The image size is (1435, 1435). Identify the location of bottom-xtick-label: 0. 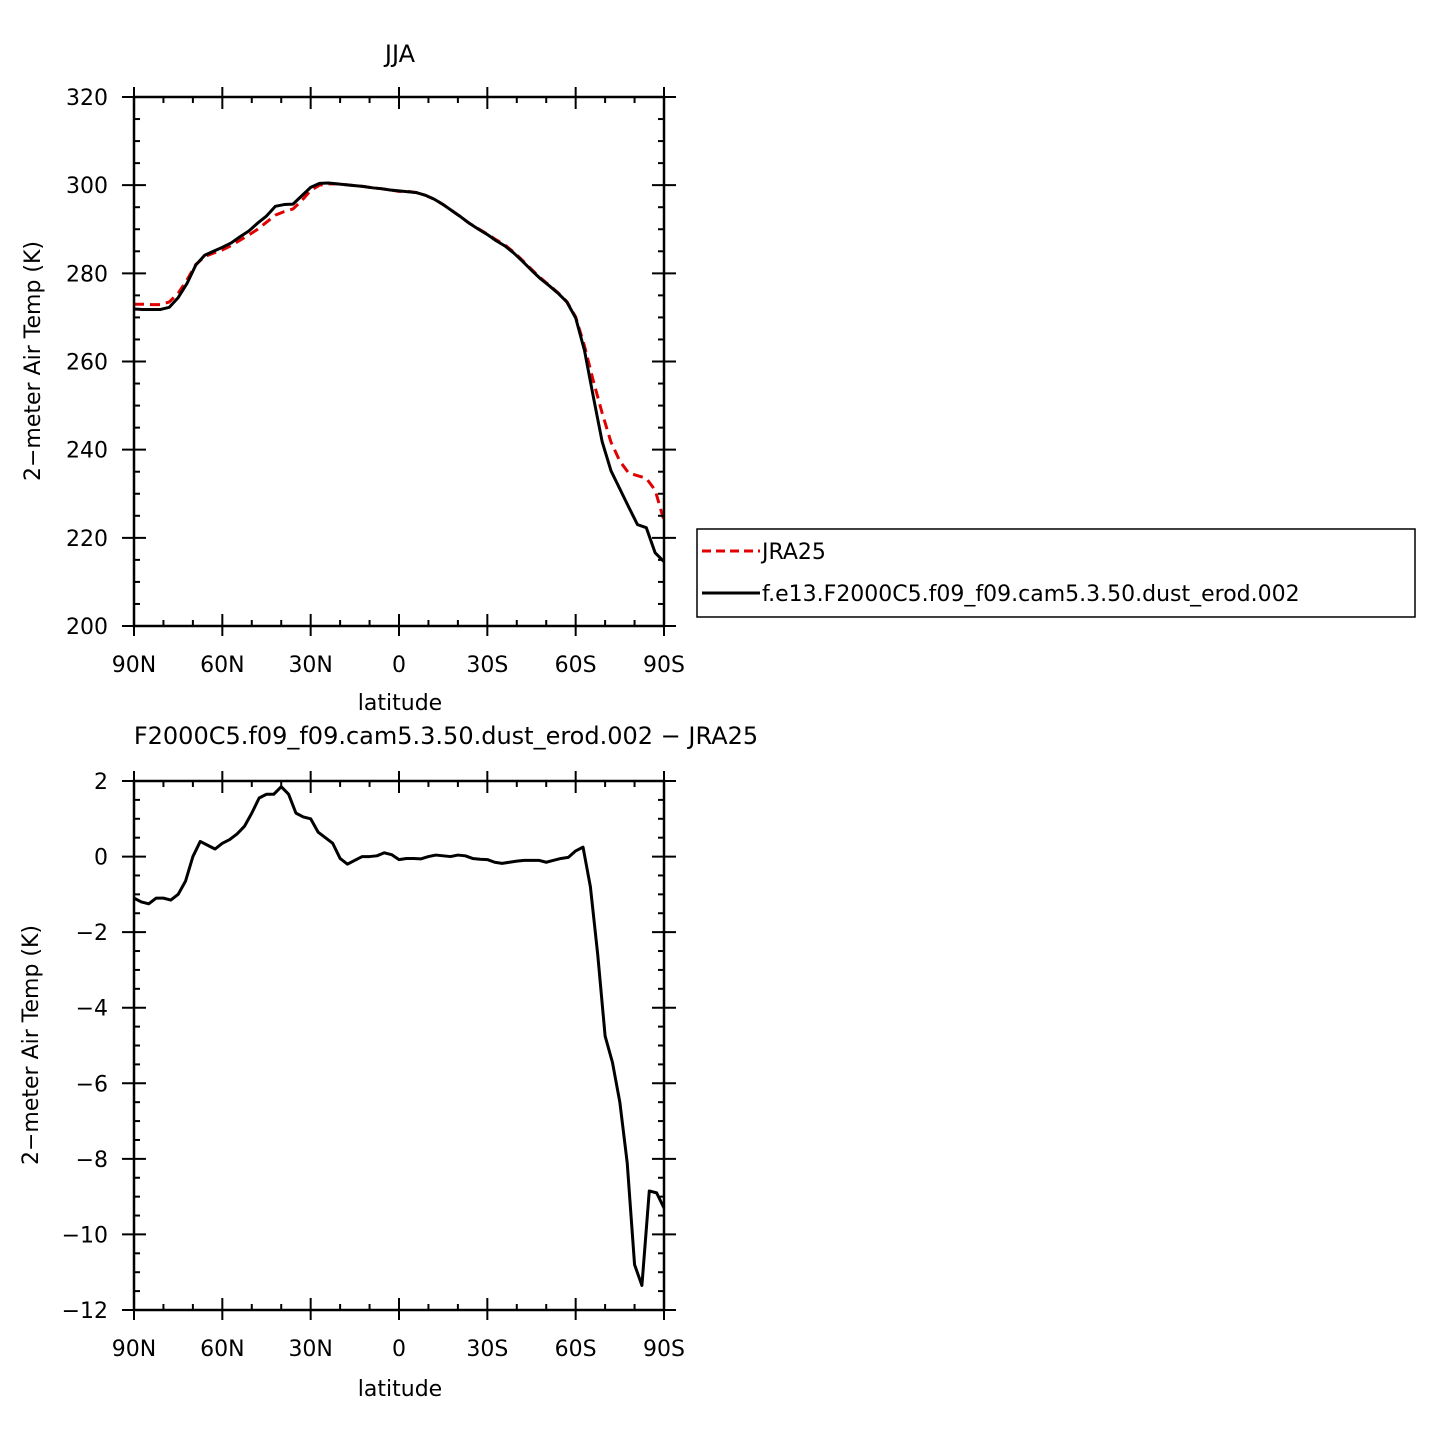
(399, 1349).